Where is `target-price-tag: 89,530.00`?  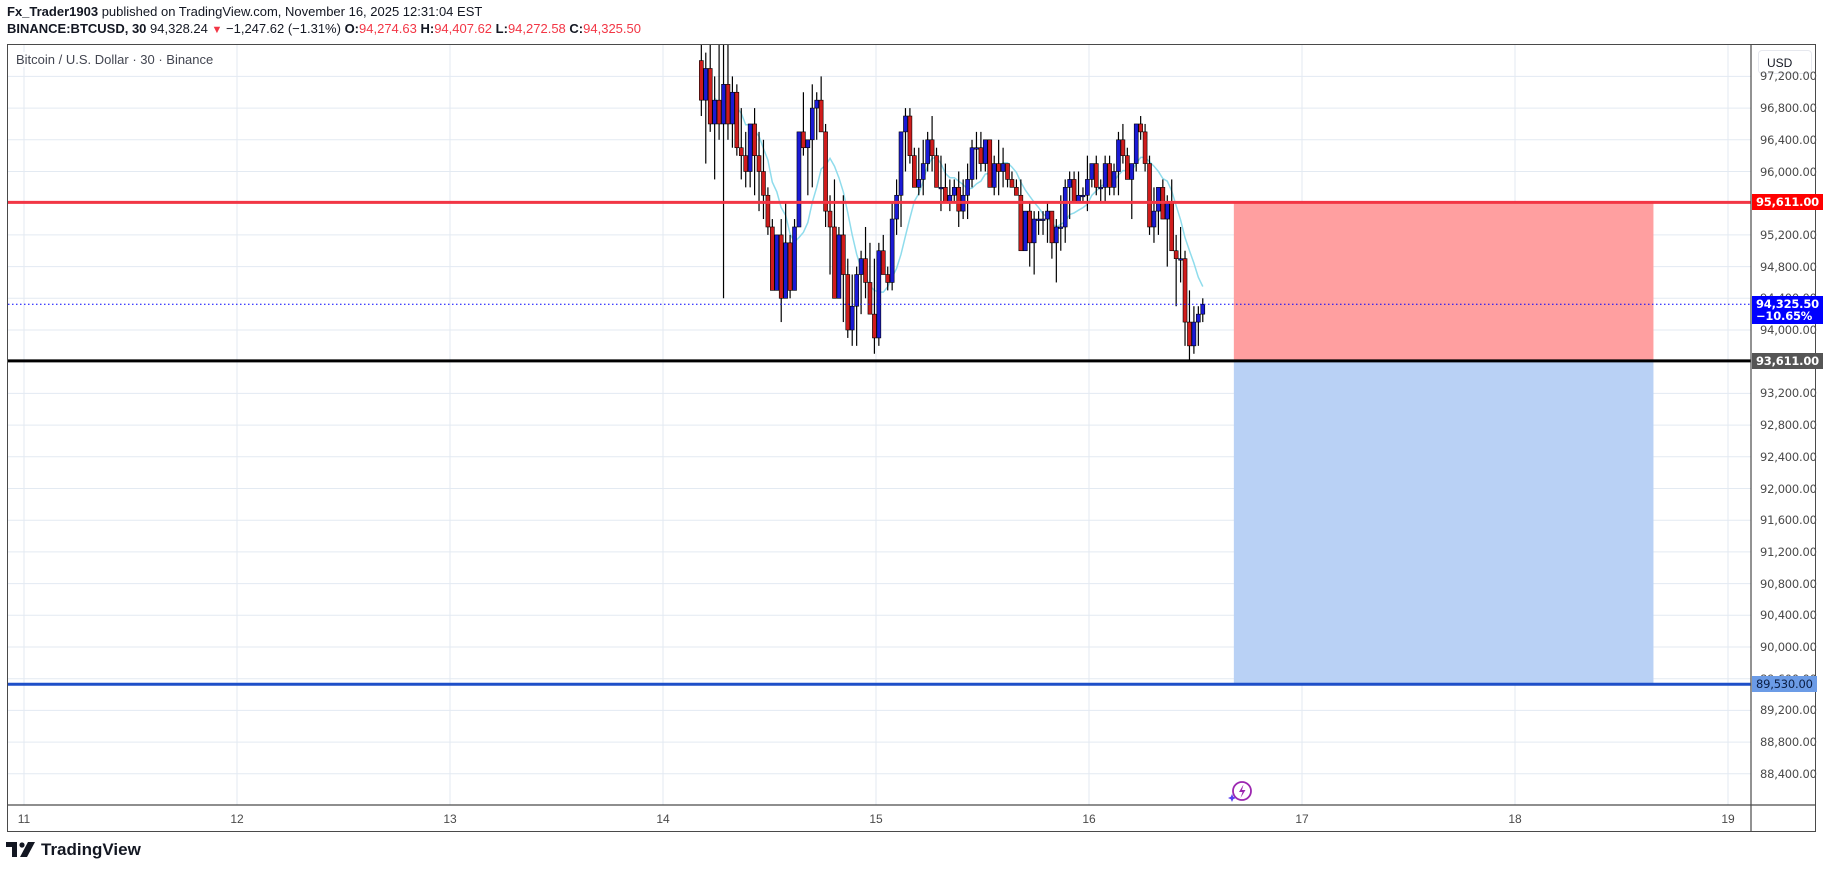 target-price-tag: 89,530.00 is located at coordinates (1784, 684).